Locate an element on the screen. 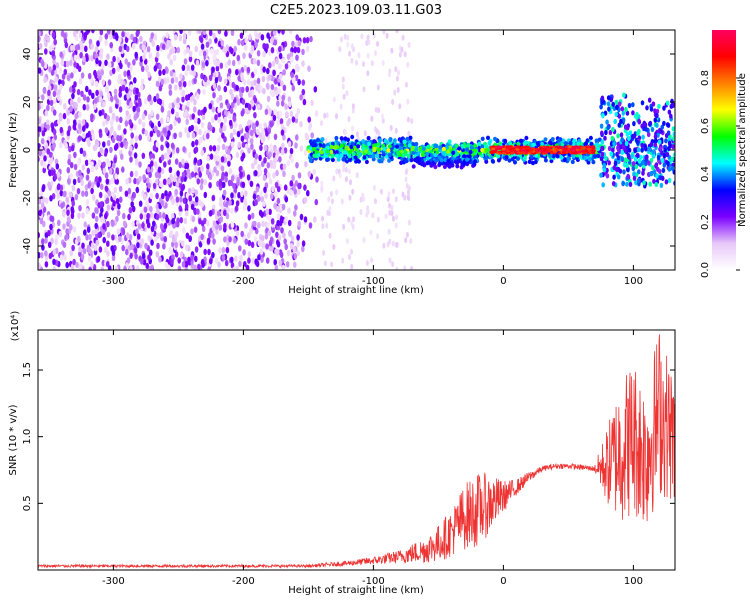 The image size is (750, 600). x-tick-label: 100 is located at coordinates (633, 581).